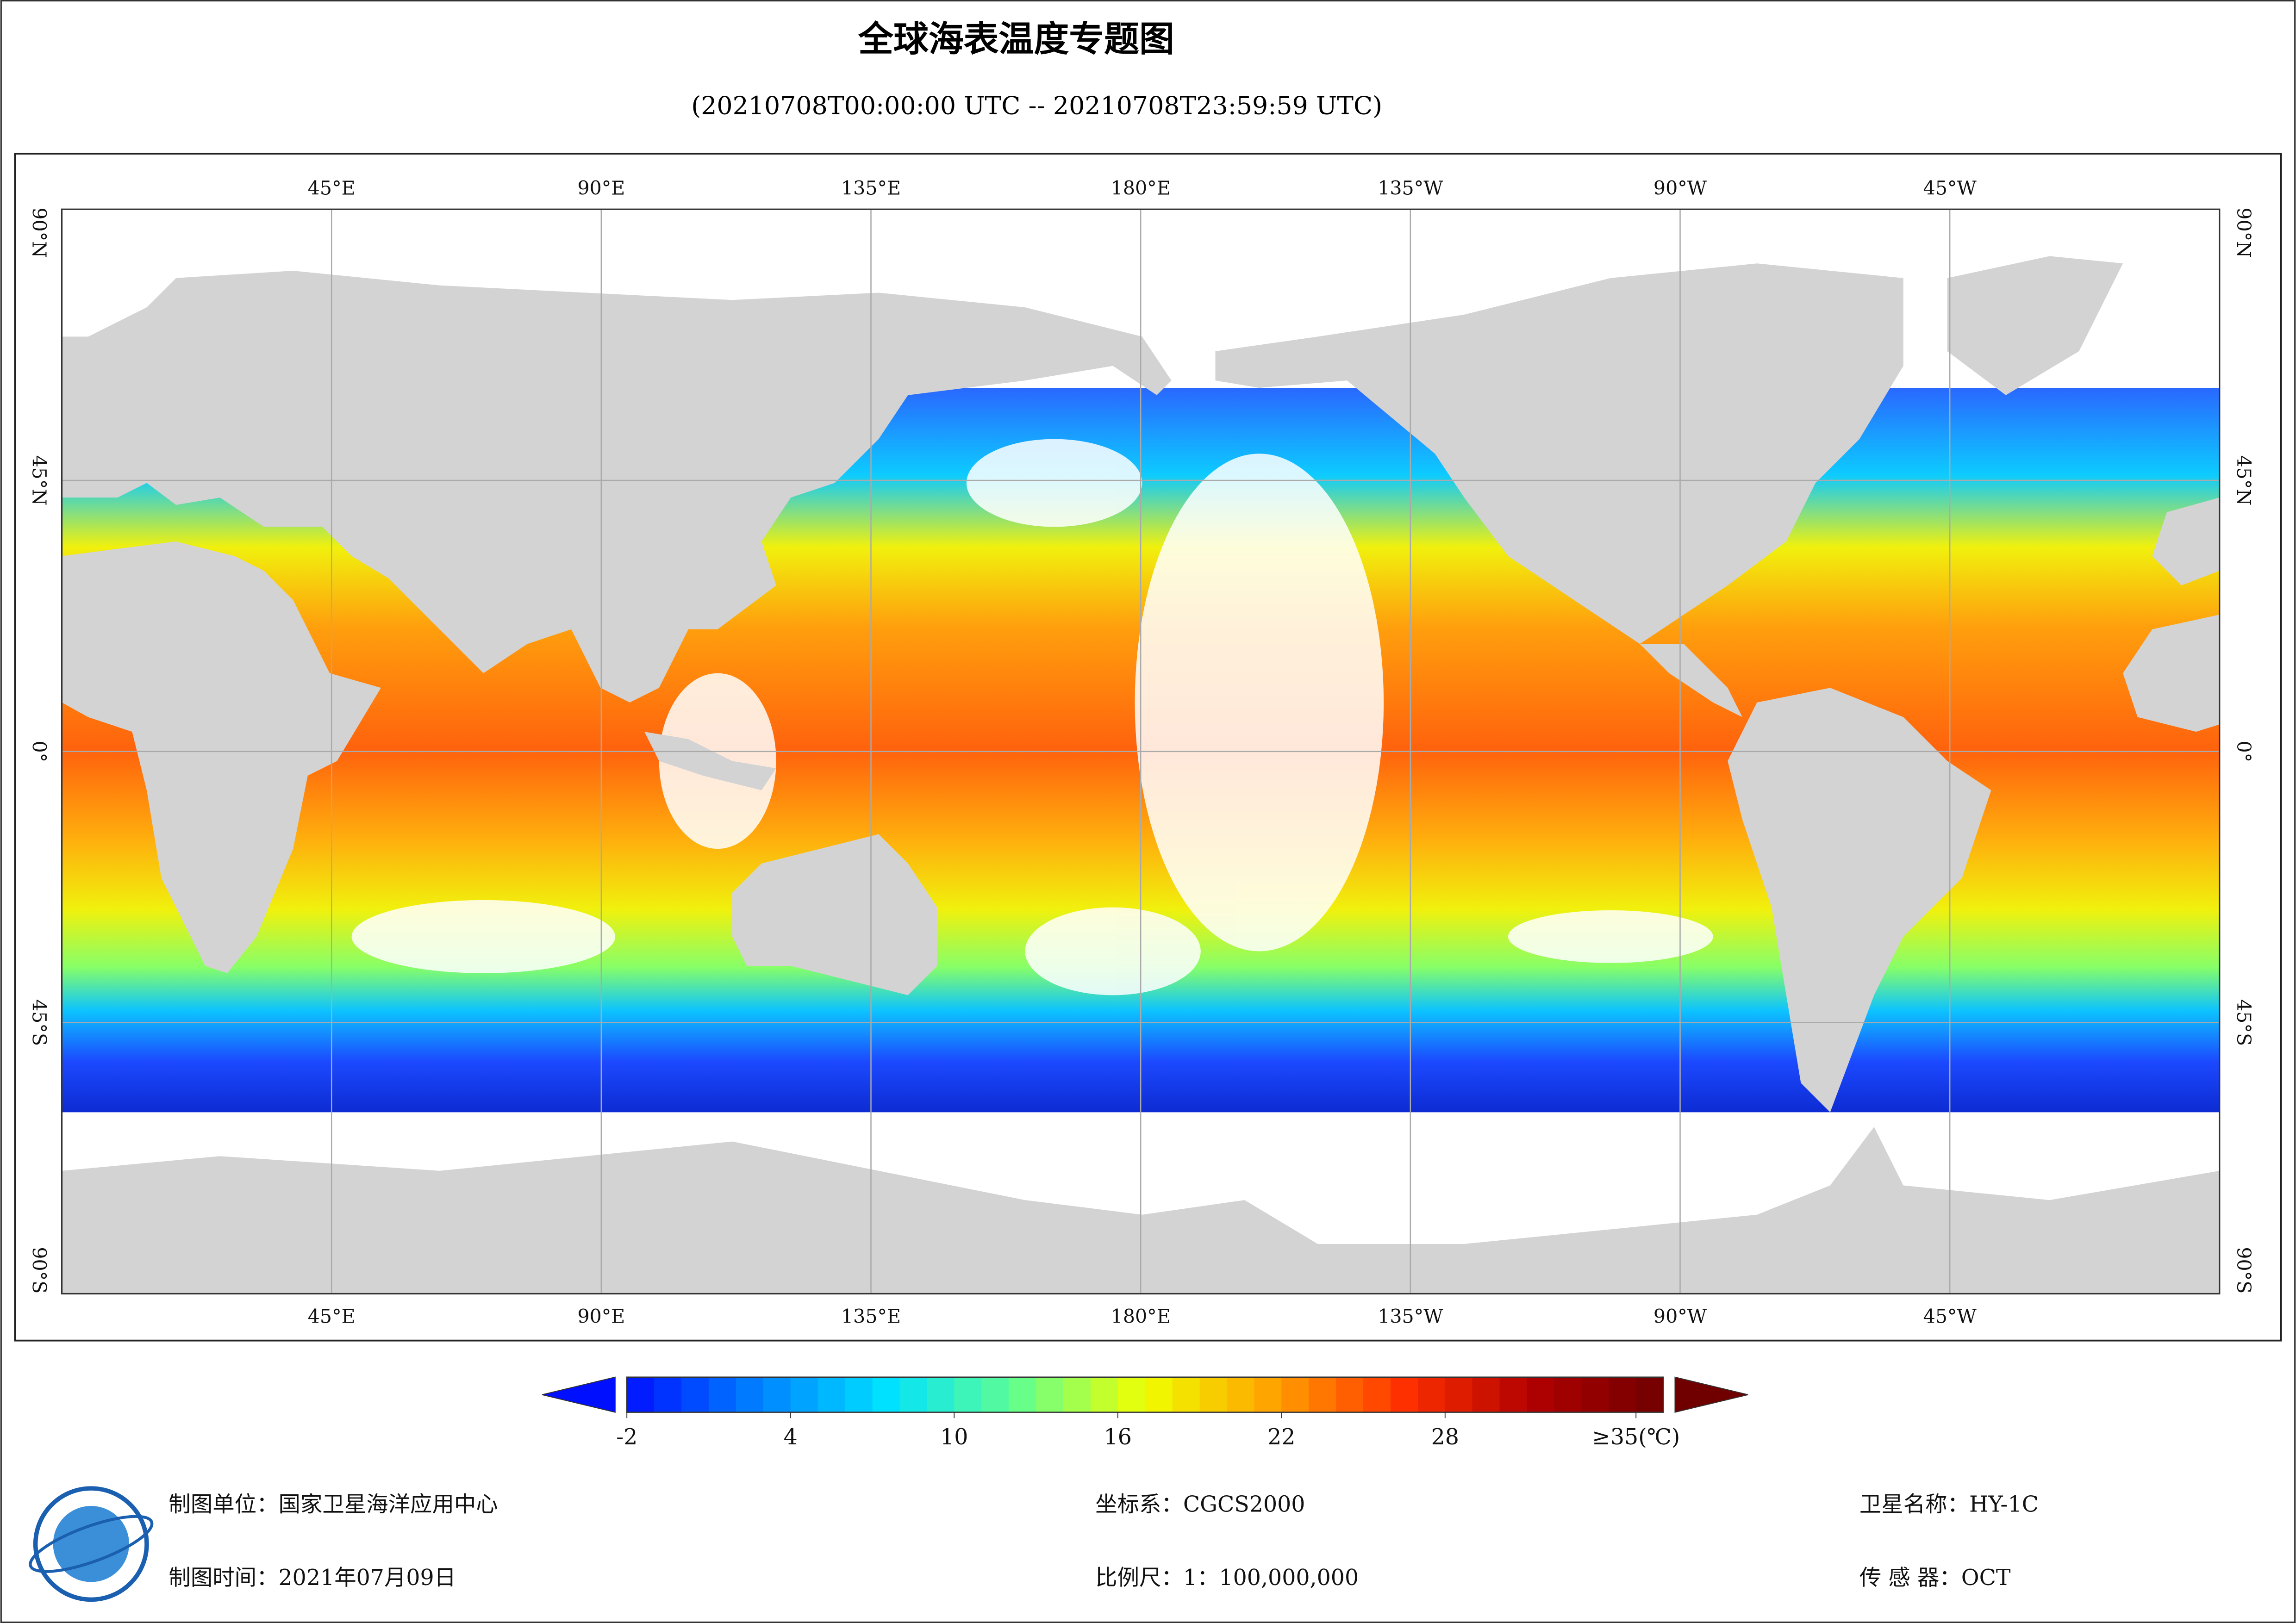 This screenshot has height=1623, width=2296. Describe the element at coordinates (91, 1544) in the screenshot. I see `logo` at that location.